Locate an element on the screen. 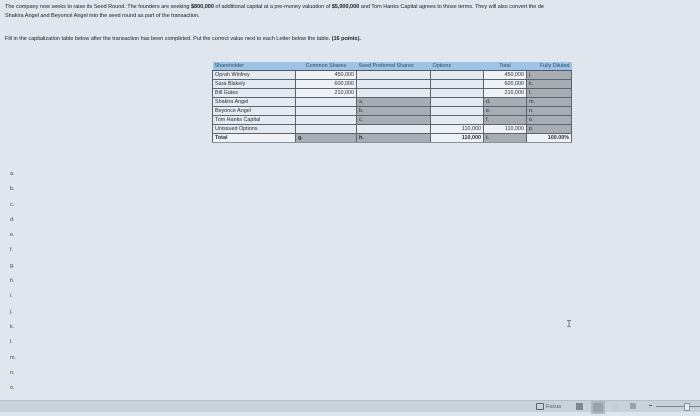  answer-letter: j. is located at coordinates (11, 311).